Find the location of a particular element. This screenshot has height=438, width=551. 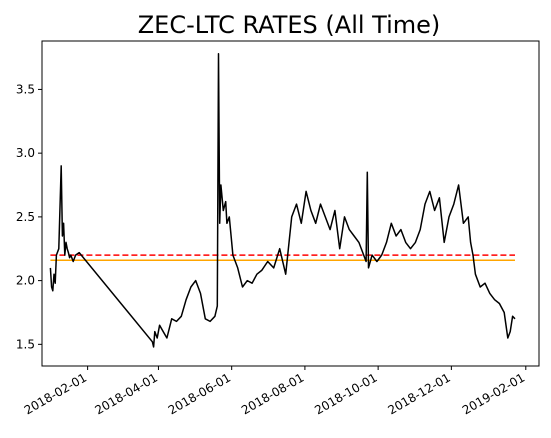

y-axis: 1.5 2.0 2.5 3.0 3.5 is located at coordinates (29, 216).